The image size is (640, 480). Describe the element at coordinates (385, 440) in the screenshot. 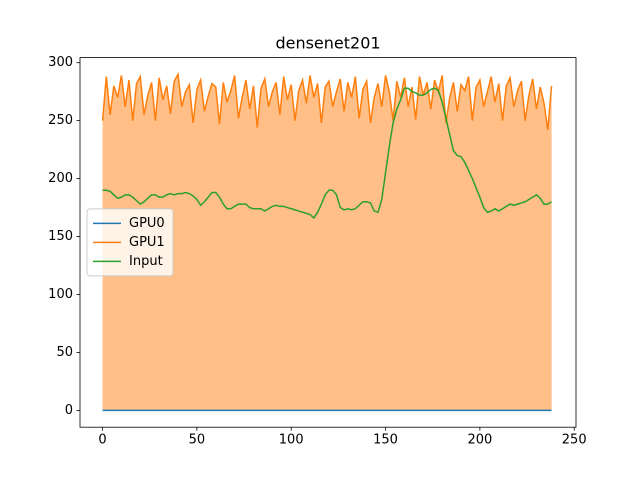

I see `x-tick-label: 150` at that location.